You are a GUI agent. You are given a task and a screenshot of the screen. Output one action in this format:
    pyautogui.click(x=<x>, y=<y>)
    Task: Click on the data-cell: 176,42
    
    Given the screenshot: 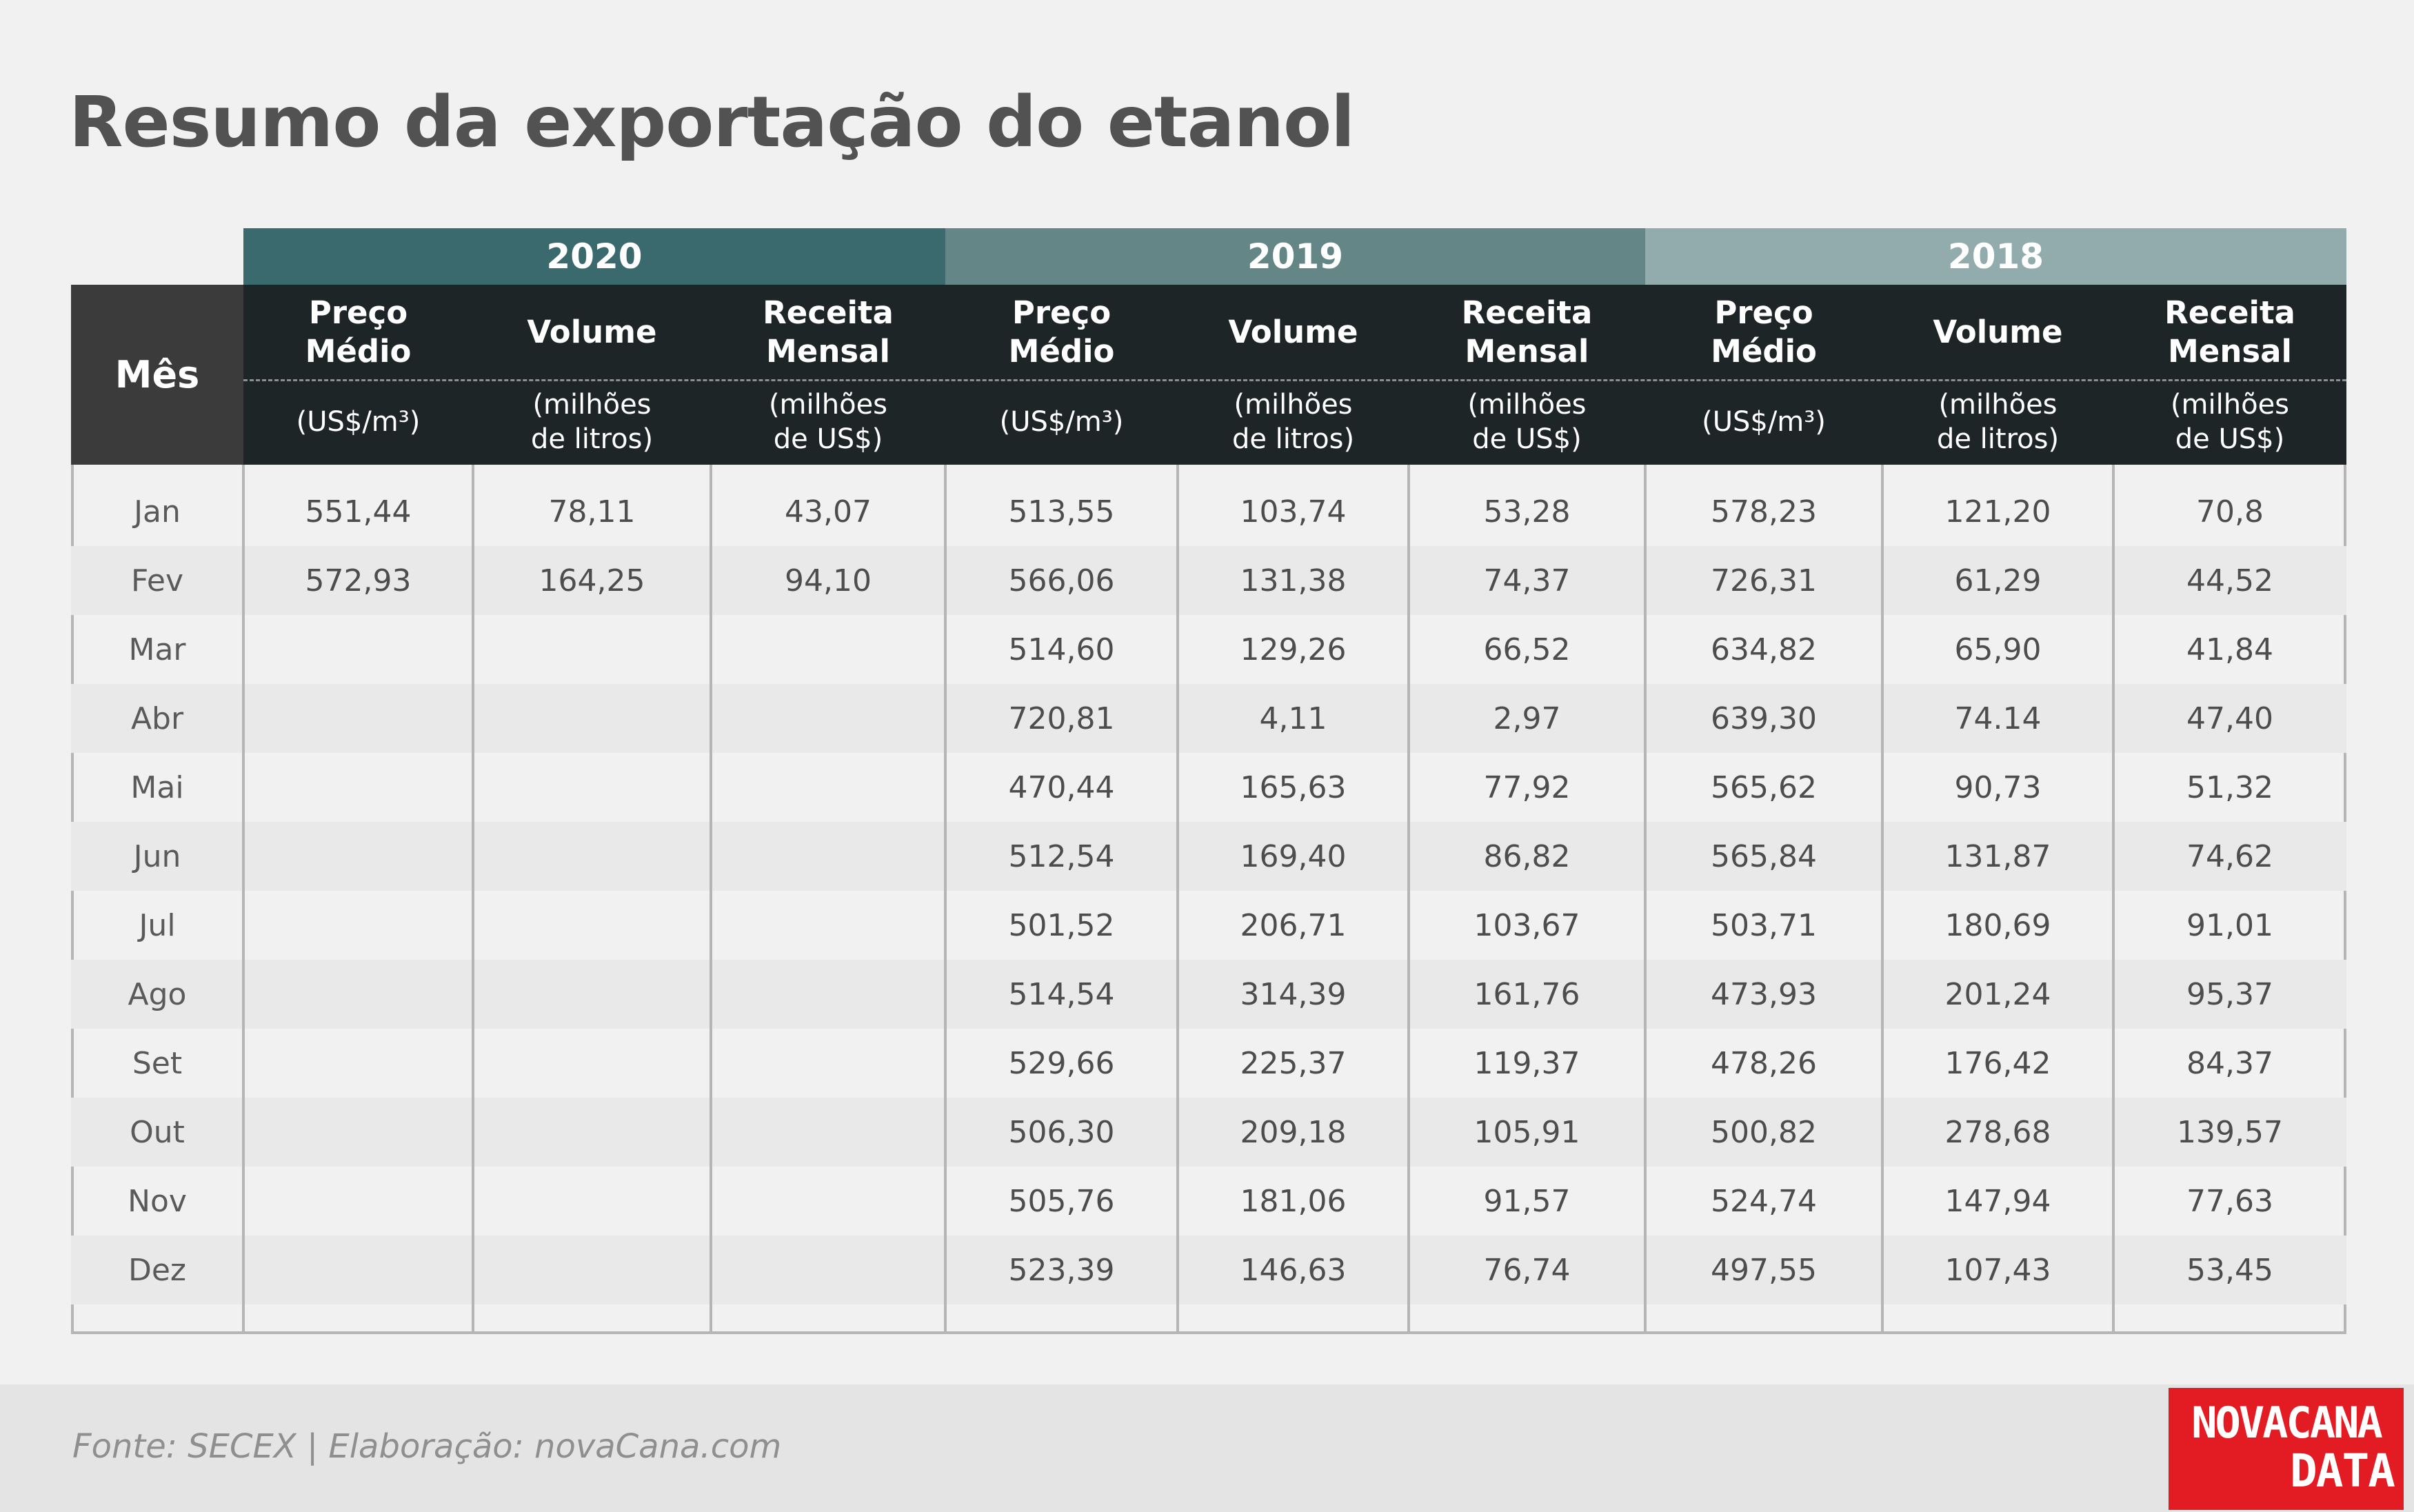 What is the action you would take?
    pyautogui.click(x=1997, y=1063)
    